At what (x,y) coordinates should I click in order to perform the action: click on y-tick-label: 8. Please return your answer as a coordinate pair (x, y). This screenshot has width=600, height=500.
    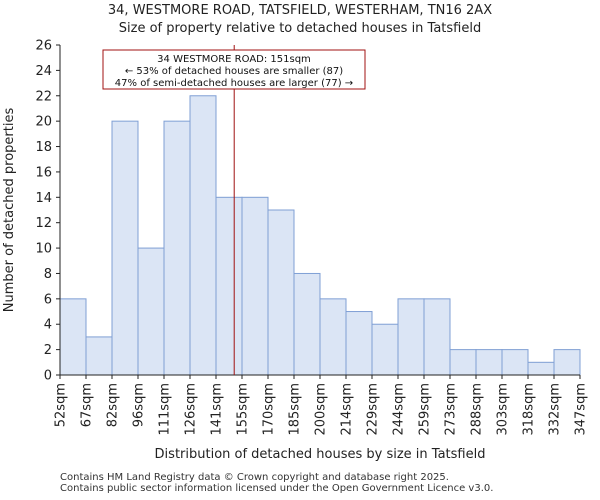
    Looking at the image, I should click on (48, 274).